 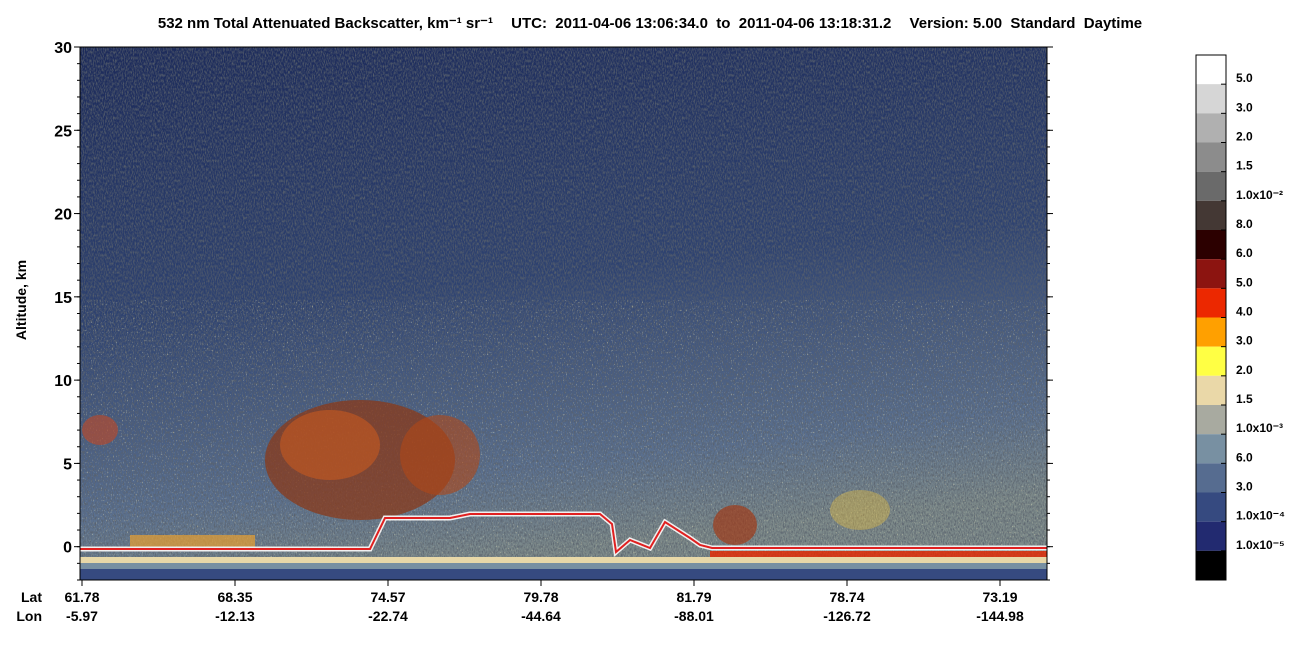 What do you see at coordinates (63, 48) in the screenshot?
I see `y-tick-label: 30` at bounding box center [63, 48].